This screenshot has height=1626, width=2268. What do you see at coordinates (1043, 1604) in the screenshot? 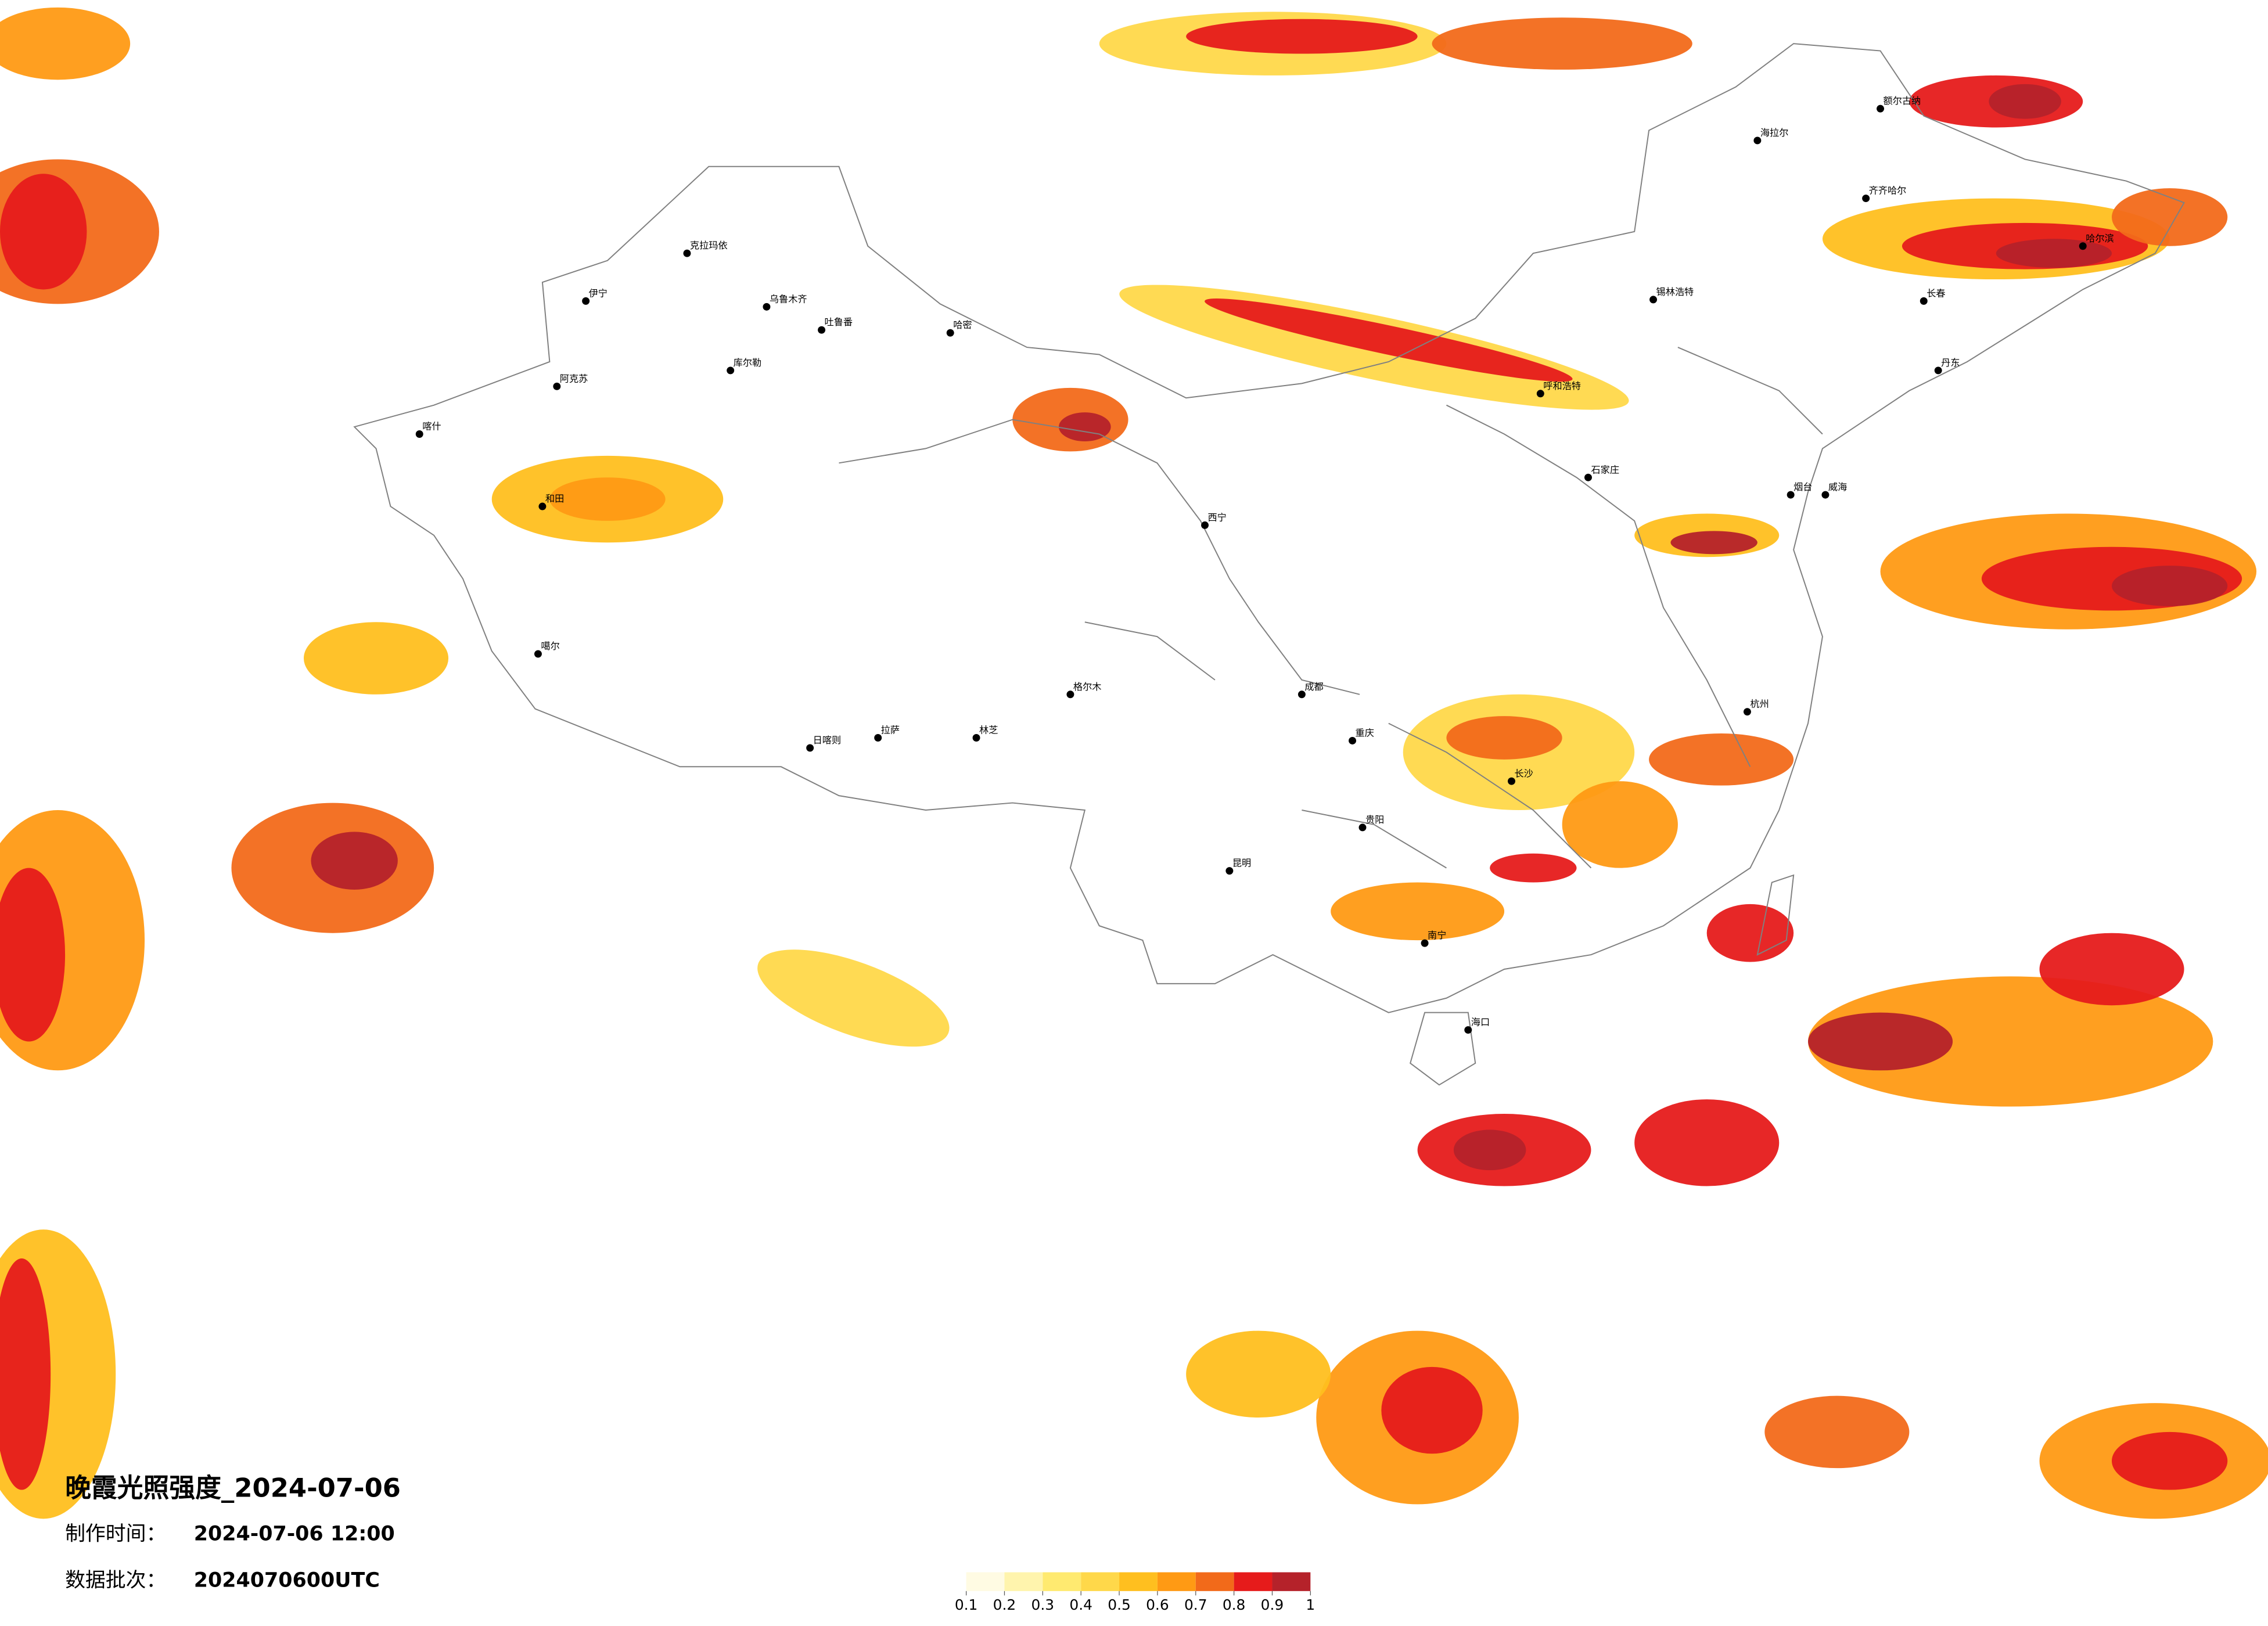
I see `colorbar-tick-label: 0.3` at bounding box center [1043, 1604].